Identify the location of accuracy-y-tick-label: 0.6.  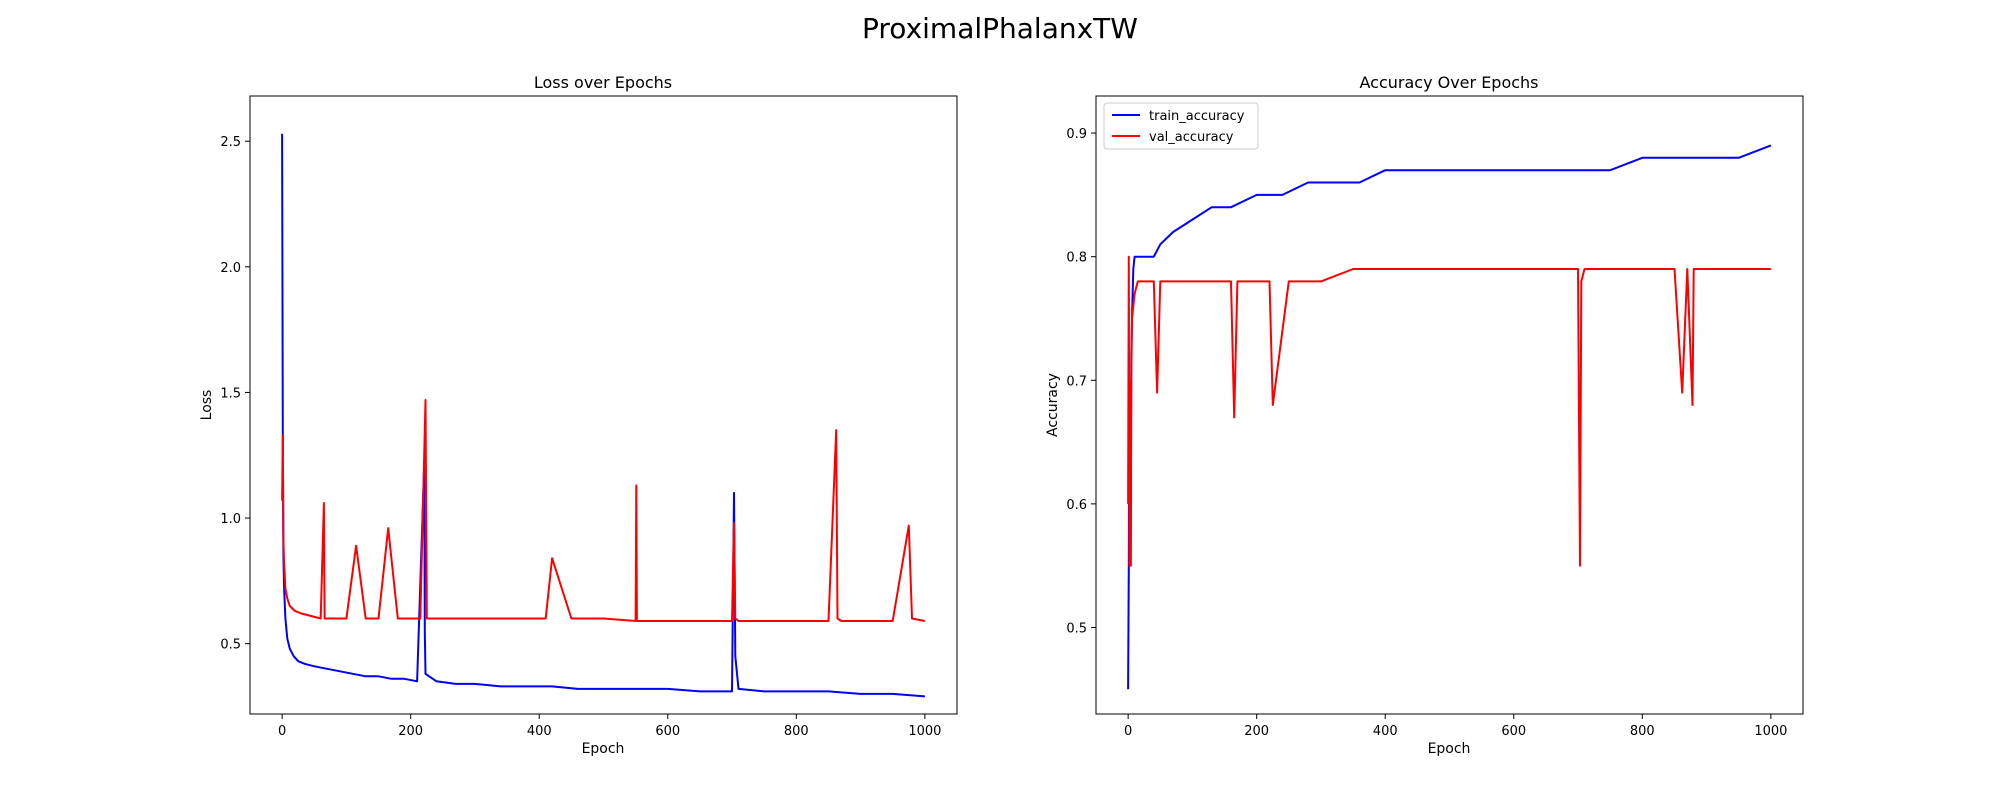
(1076, 505).